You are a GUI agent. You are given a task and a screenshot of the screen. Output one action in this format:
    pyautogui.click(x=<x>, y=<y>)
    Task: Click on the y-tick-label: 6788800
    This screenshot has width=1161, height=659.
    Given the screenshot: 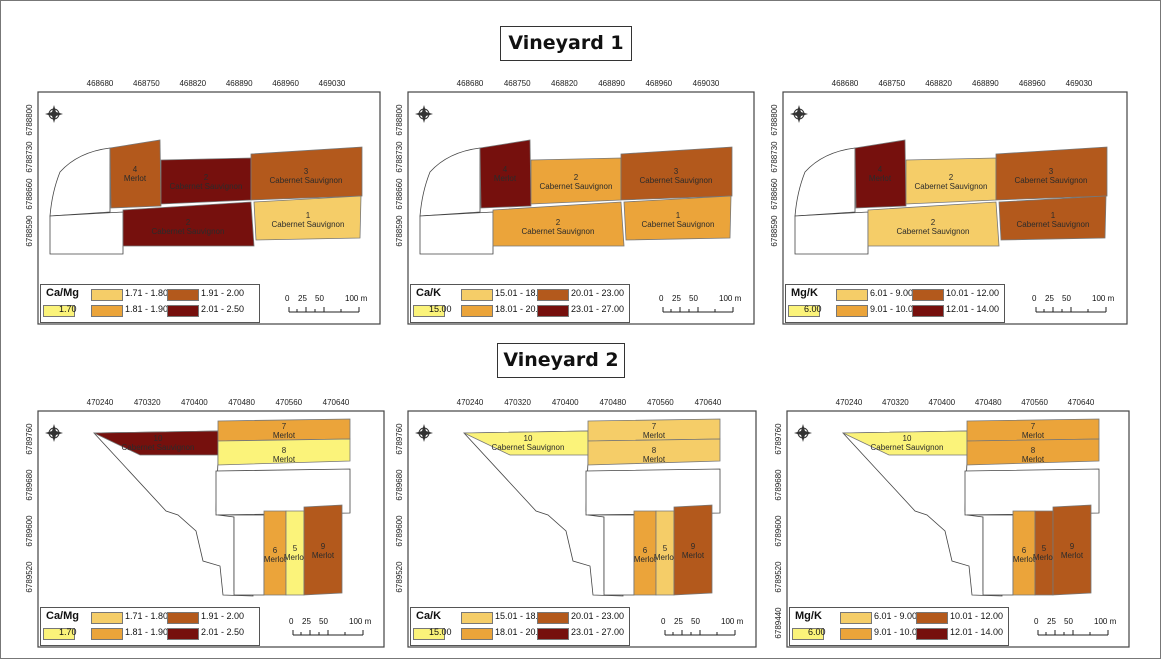 What is the action you would take?
    pyautogui.click(x=774, y=120)
    